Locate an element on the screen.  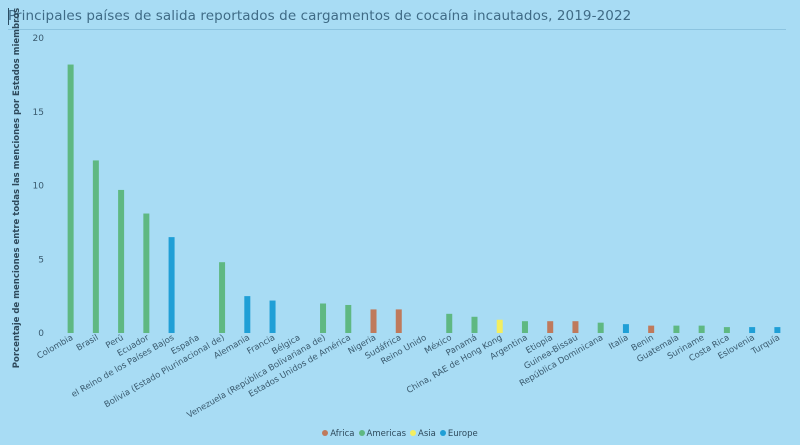
y-tick-label: 15 is located at coordinates (38, 113).